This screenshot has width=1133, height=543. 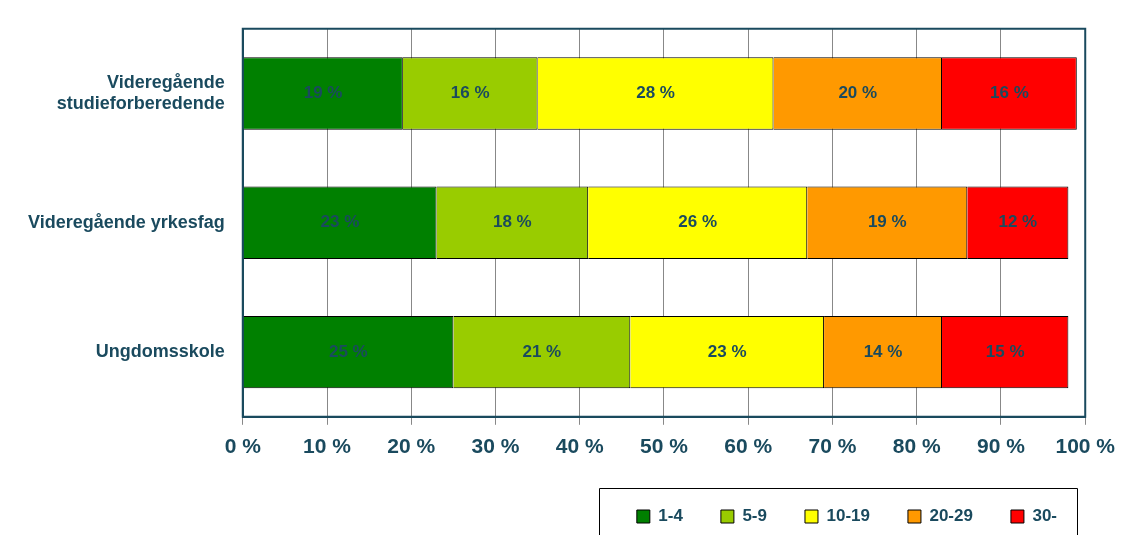 I want to click on y-tick-label: Videregående studieforberedende, so click(x=140, y=92).